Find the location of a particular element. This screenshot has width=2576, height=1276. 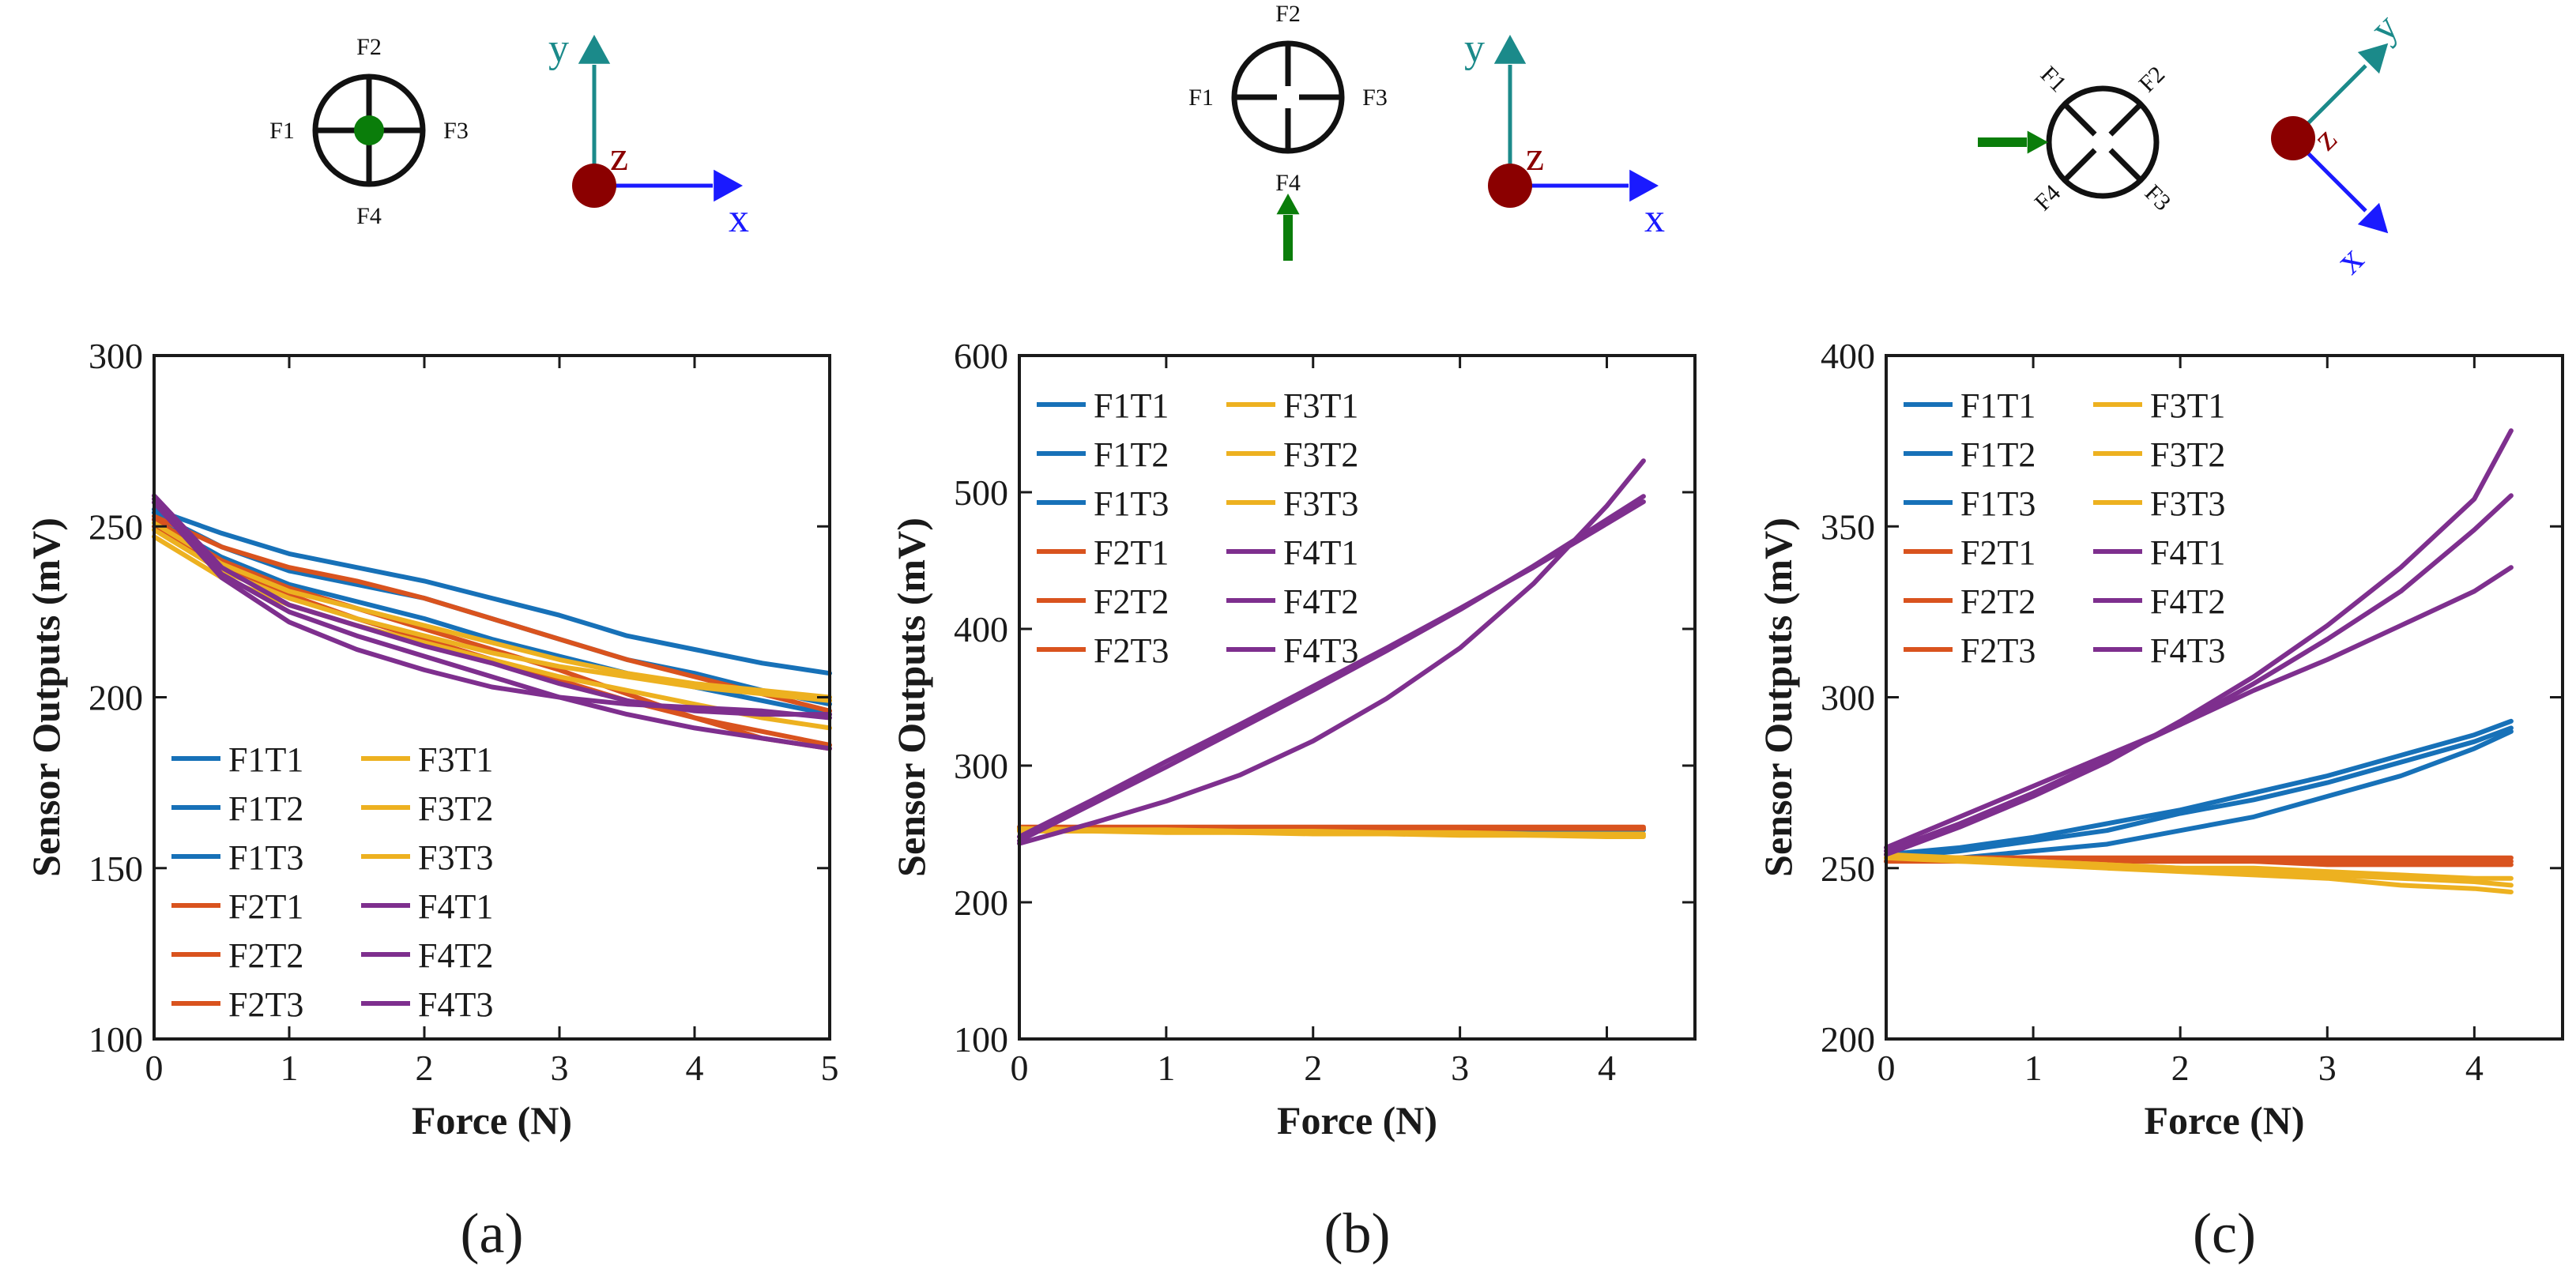

legend-label: F1T1 is located at coordinates (1998, 405).